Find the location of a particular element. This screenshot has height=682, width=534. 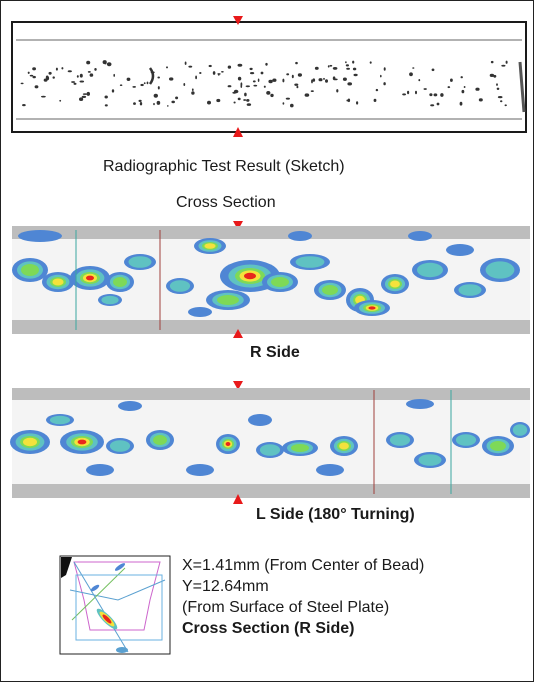

r-side-scan-bottom-band is located at coordinates (271, 327).